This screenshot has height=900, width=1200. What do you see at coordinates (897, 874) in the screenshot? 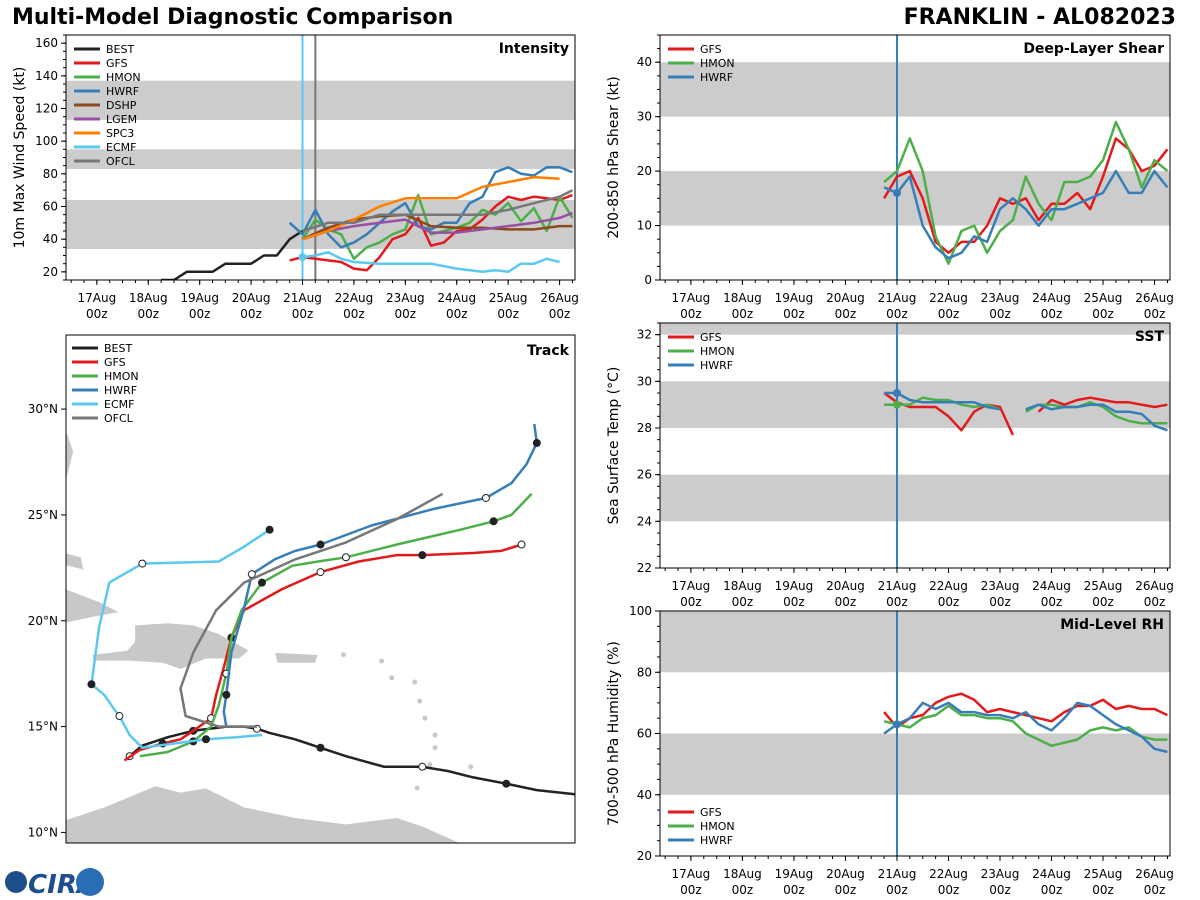
I see `x-tick-label: 21Aug` at bounding box center [897, 874].